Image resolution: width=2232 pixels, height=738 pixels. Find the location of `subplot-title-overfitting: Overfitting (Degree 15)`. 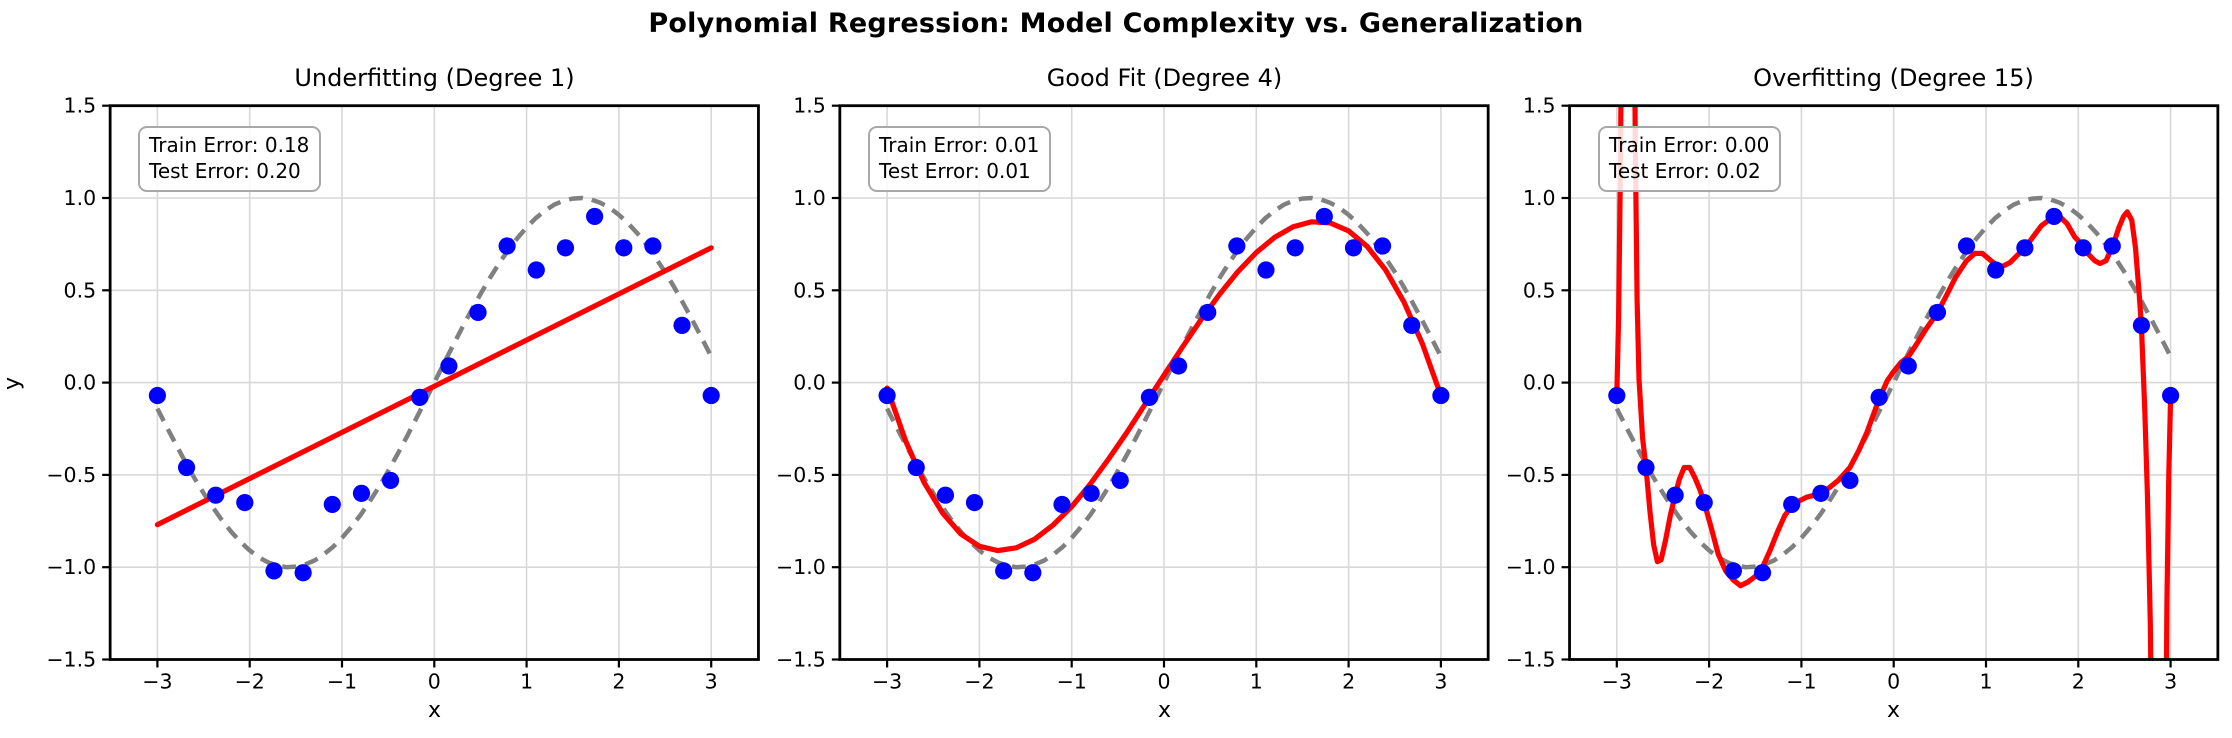

subplot-title-overfitting: Overfitting (Degree 15) is located at coordinates (1893, 78).